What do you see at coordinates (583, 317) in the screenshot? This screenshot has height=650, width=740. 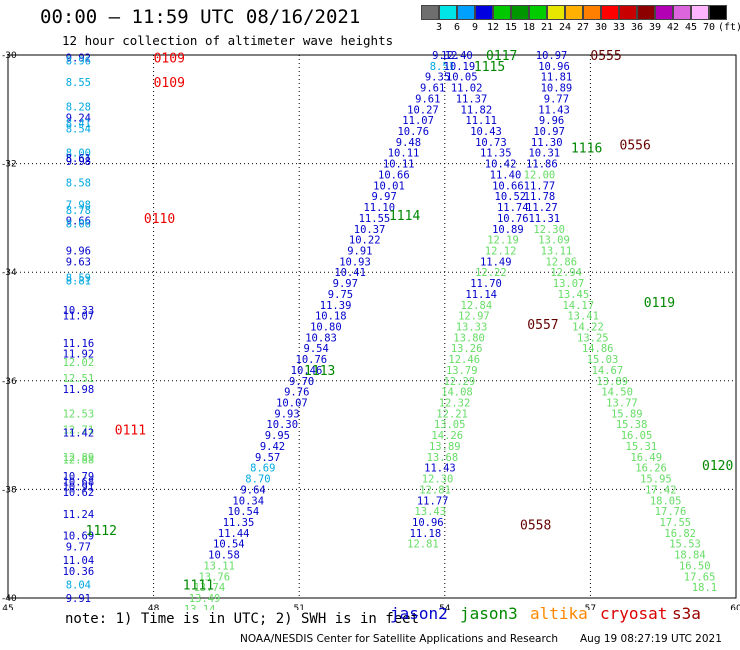 I see `wave-height-point: 13.41` at bounding box center [583, 317].